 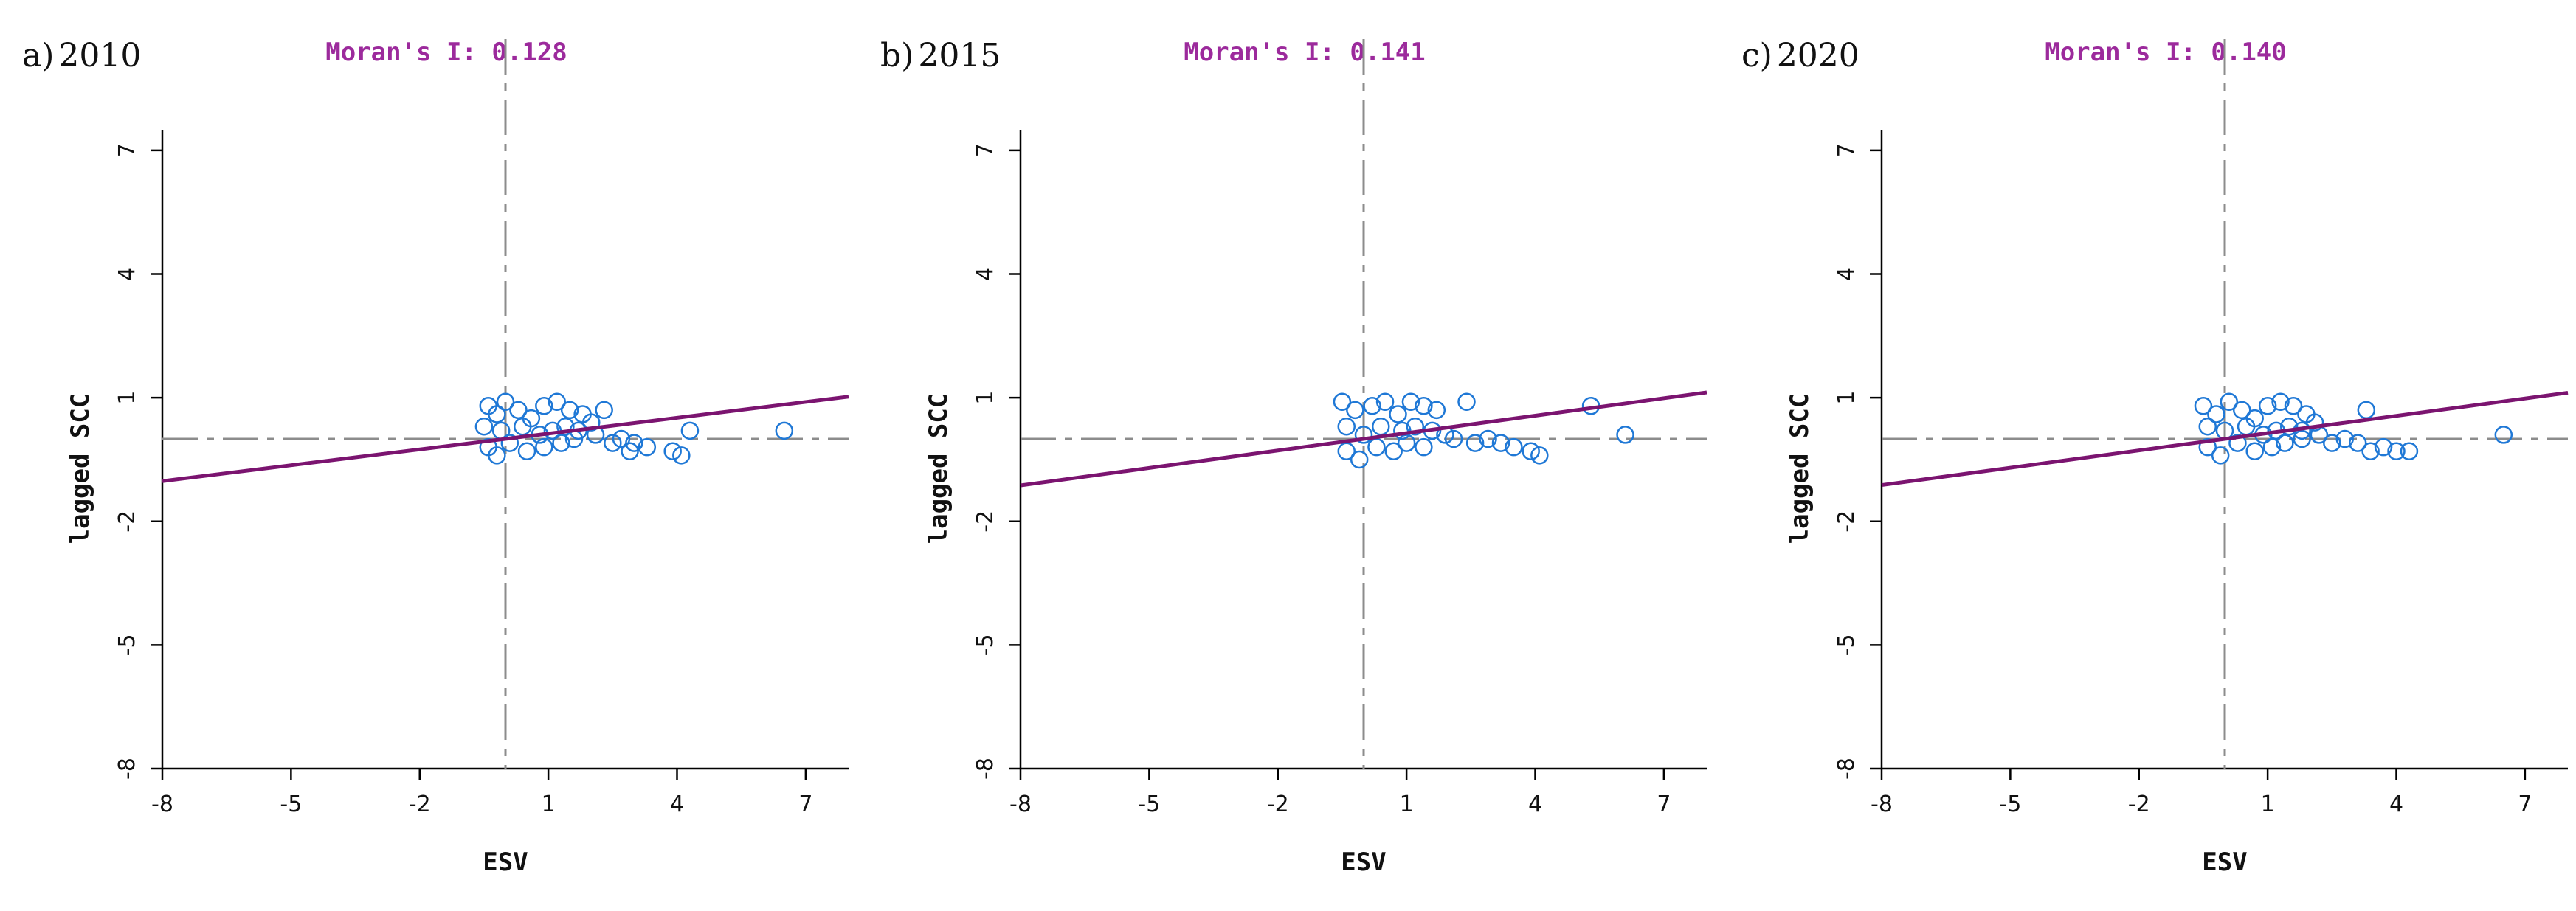 What do you see at coordinates (805, 804) in the screenshot?
I see `x-tick-label: 7` at bounding box center [805, 804].